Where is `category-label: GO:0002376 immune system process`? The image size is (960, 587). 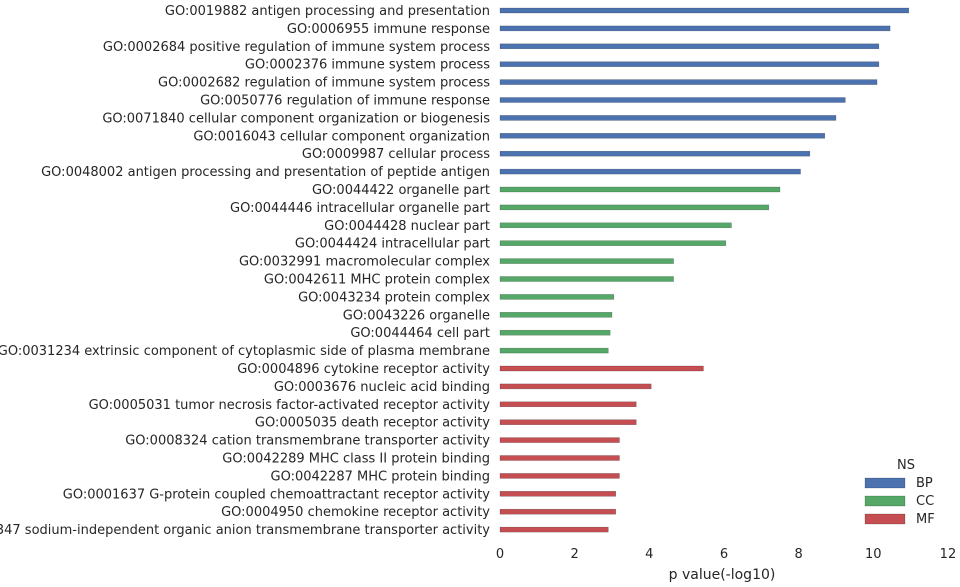 category-label: GO:0002376 immune system process is located at coordinates (367, 65).